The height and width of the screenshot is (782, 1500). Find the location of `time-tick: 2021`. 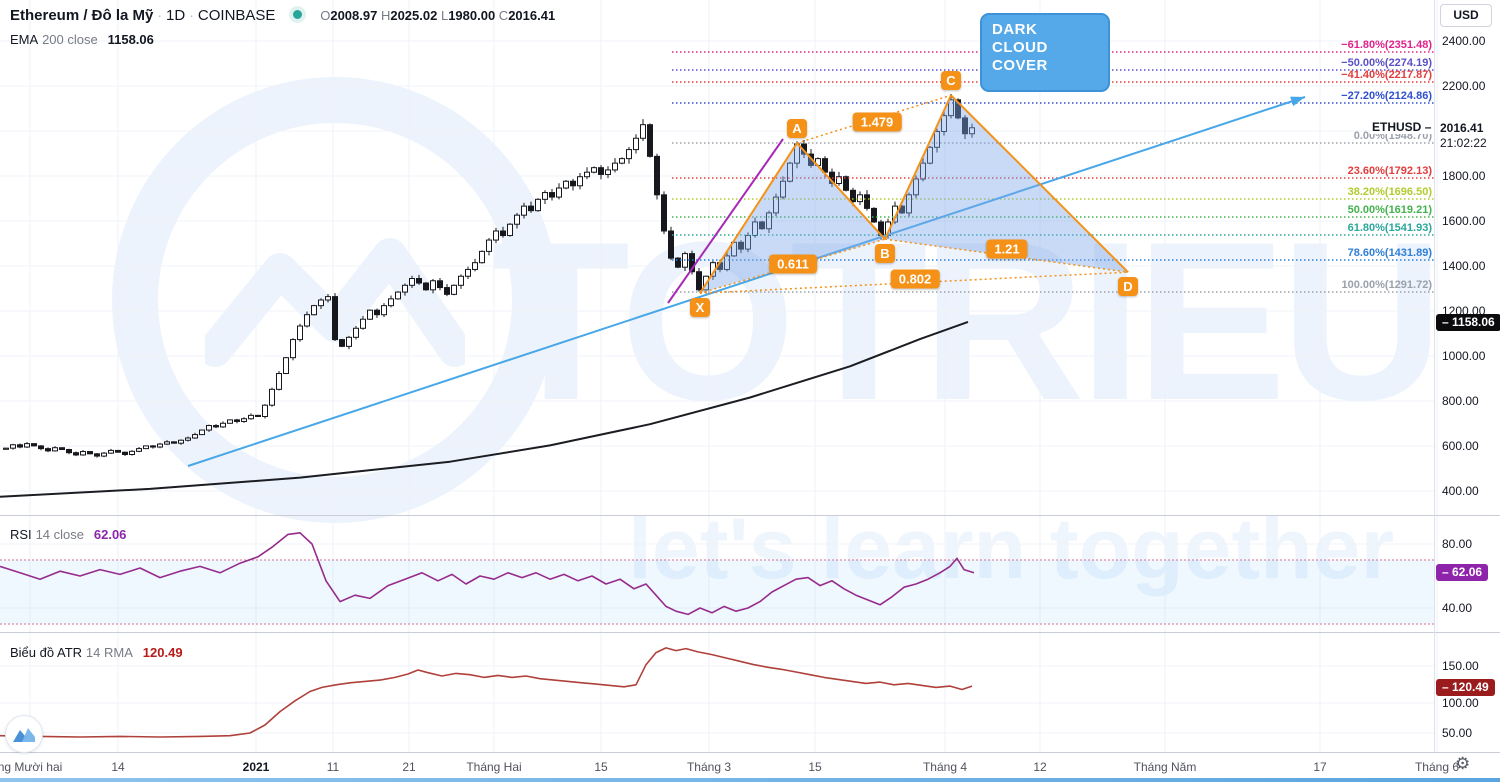

time-tick: 2021 is located at coordinates (256, 767).